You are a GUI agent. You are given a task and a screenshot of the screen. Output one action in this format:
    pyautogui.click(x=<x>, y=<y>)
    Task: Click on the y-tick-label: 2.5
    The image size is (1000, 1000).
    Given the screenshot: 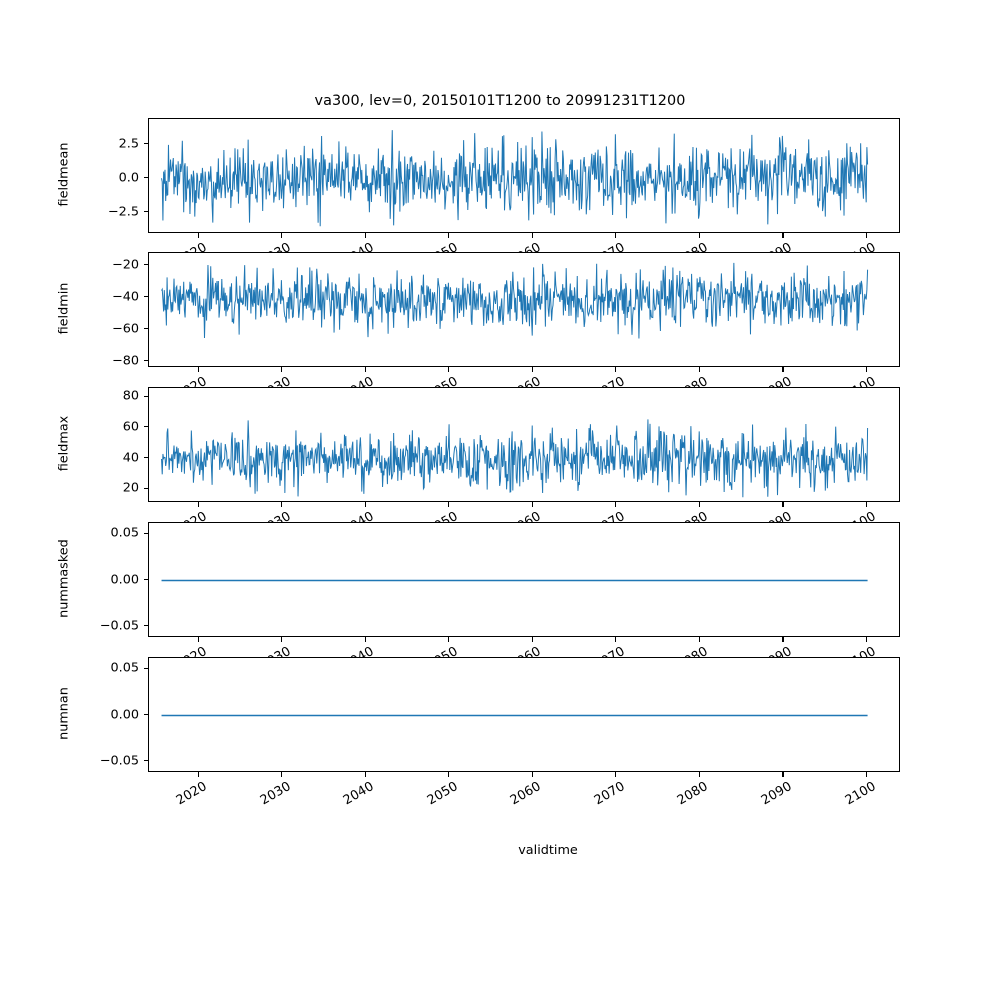 What is the action you would take?
    pyautogui.click(x=128, y=144)
    